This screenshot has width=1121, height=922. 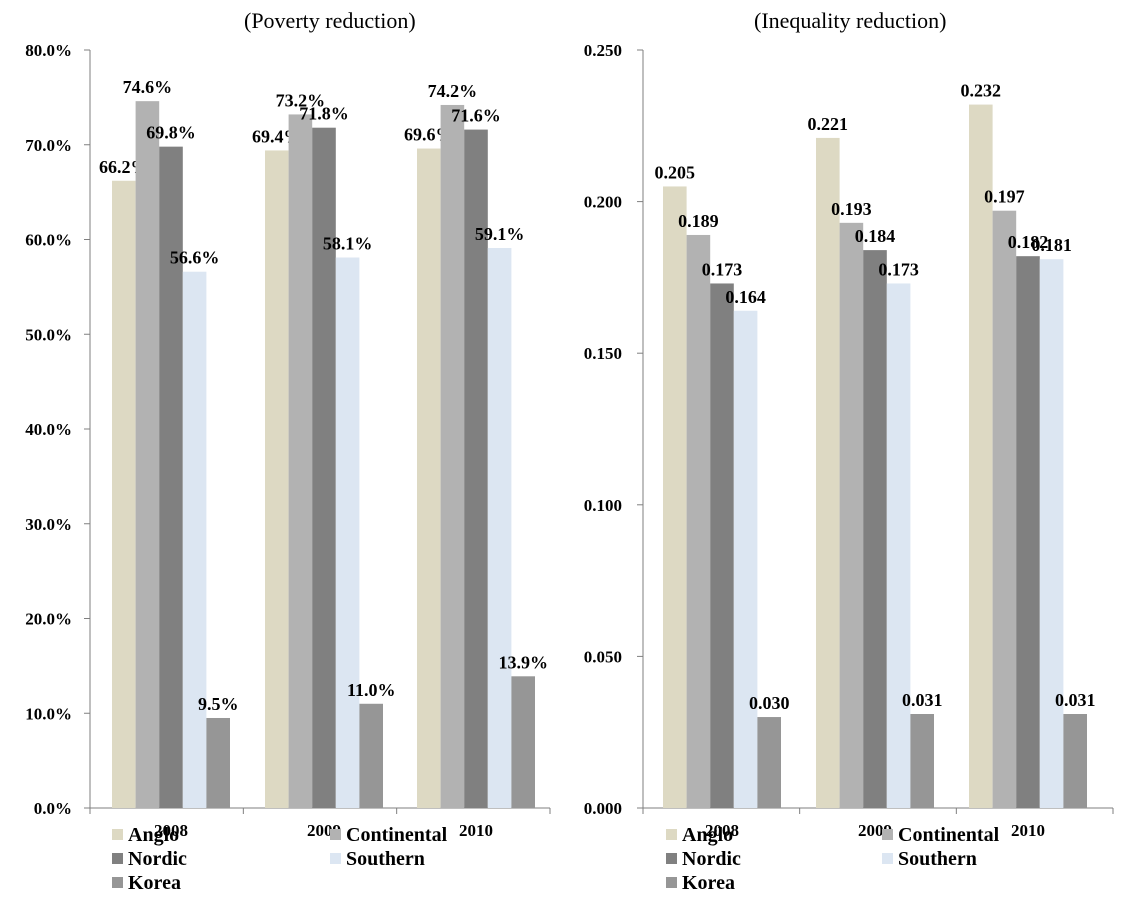 I want to click on data-label: 9.5%, so click(x=218, y=704).